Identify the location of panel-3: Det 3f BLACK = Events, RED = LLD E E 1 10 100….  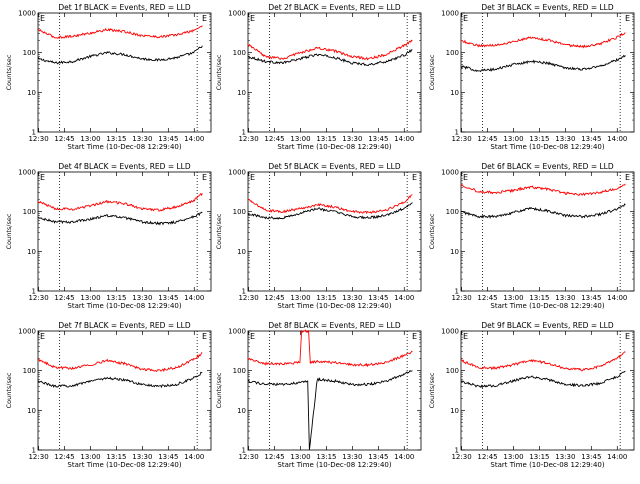
(531, 77).